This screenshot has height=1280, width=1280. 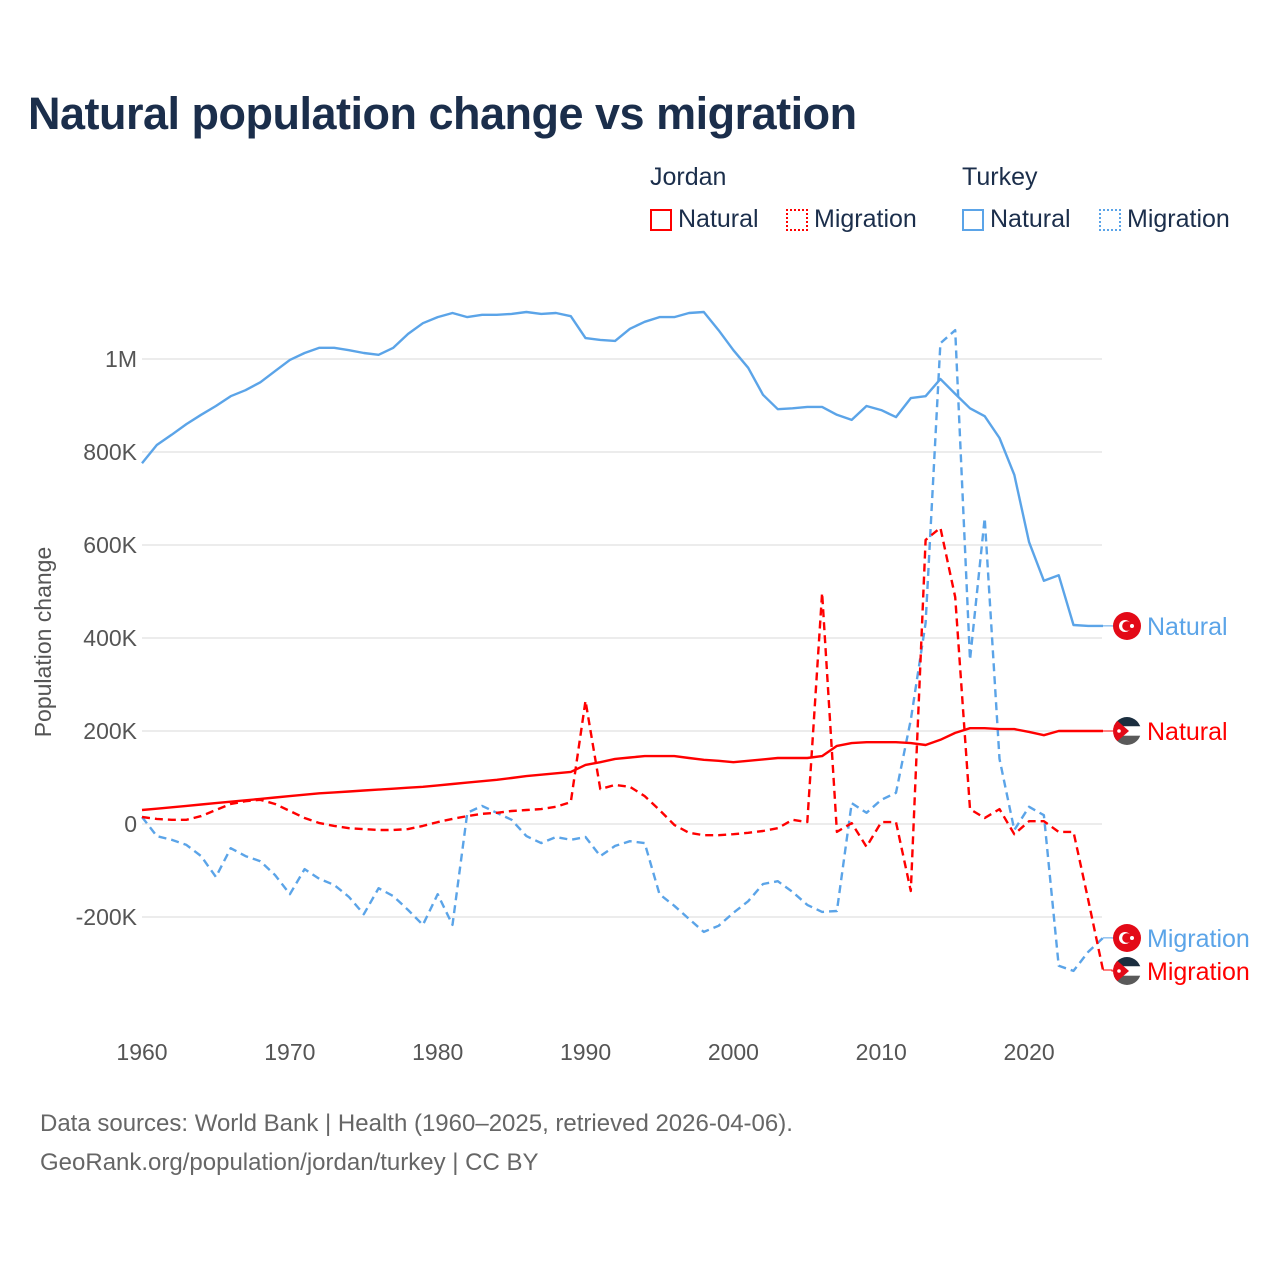 What do you see at coordinates (110, 638) in the screenshot?
I see `y-tick-label: 400K` at bounding box center [110, 638].